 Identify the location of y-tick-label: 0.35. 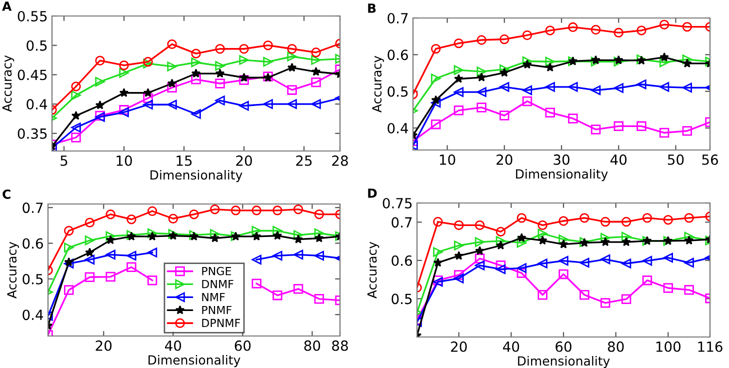
(32, 133).